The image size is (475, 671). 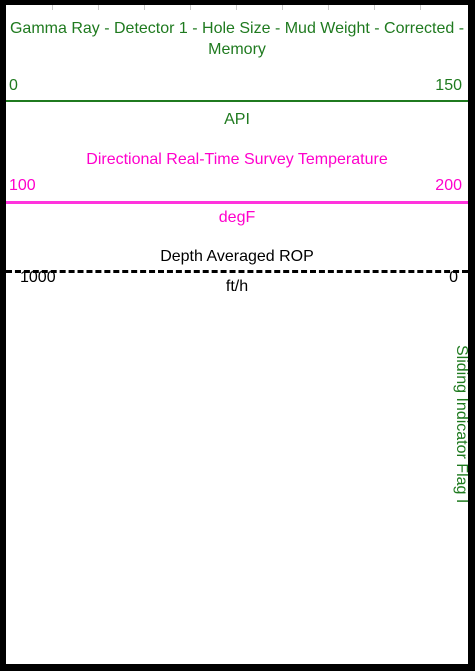 What do you see at coordinates (237, 256) in the screenshot?
I see `rop-curve-title: Depth Averaged ROP` at bounding box center [237, 256].